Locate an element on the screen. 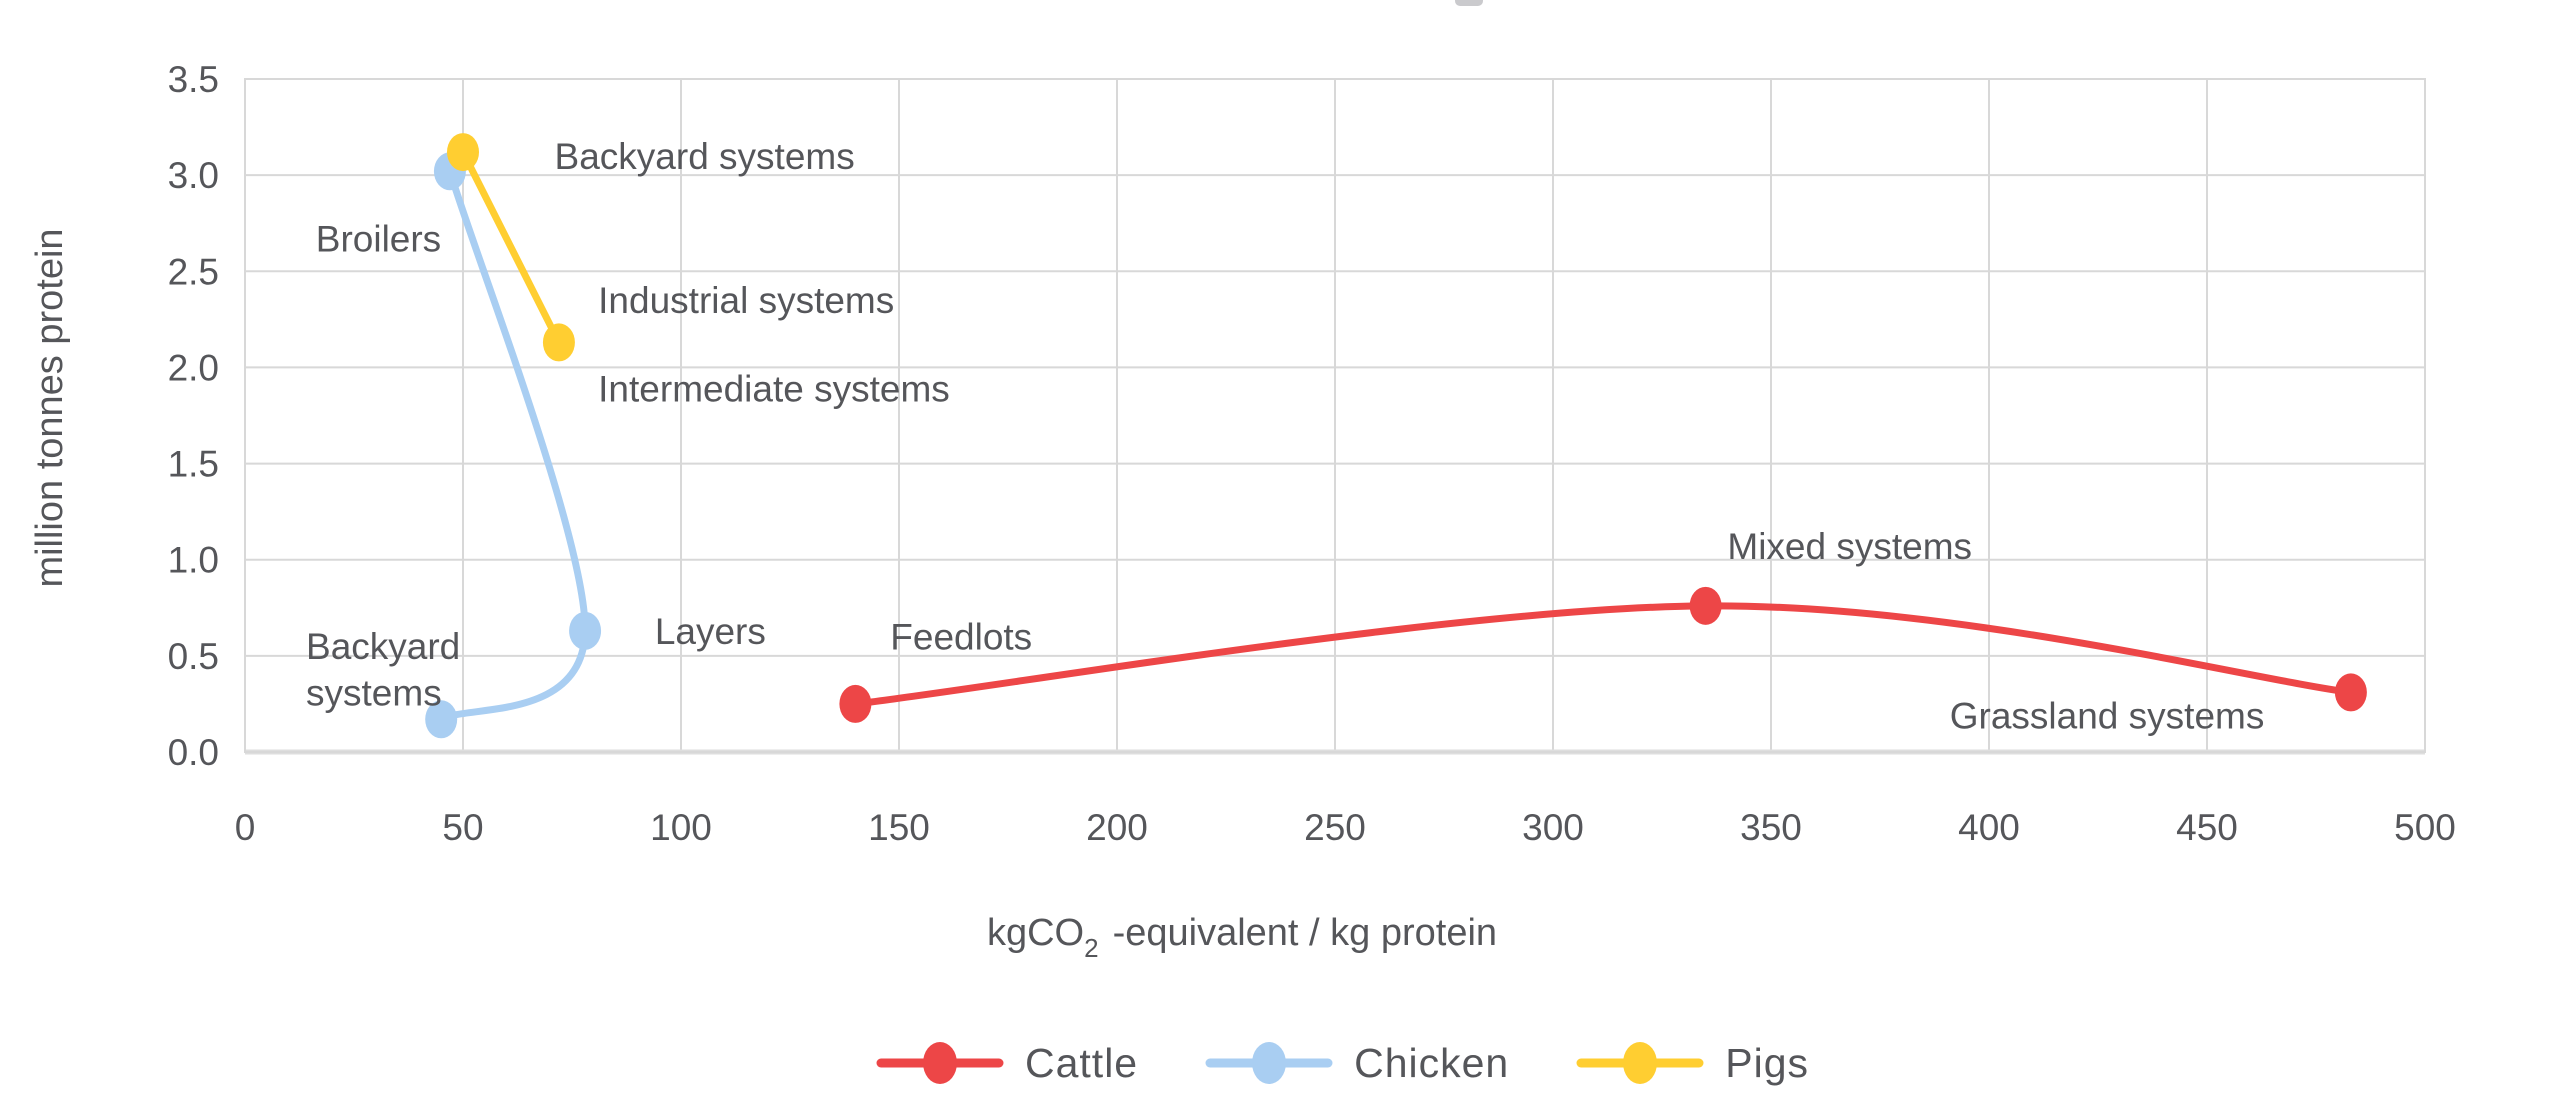  y-tick-label: 0.0 is located at coordinates (193, 752).